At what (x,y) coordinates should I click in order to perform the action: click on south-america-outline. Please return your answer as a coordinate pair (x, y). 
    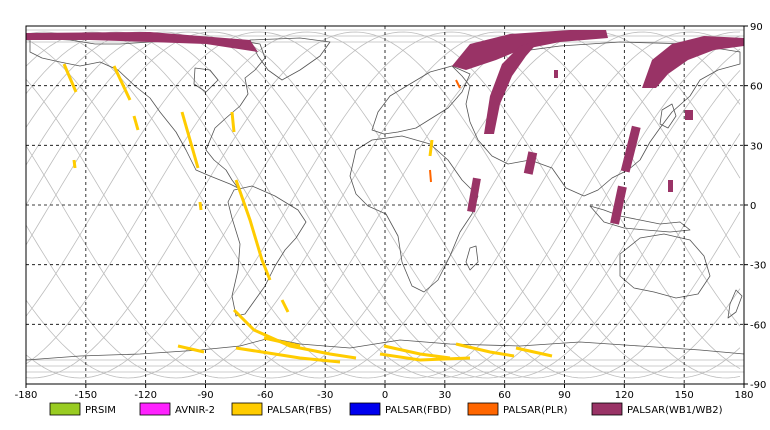
    Looking at the image, I should click on (267, 251).